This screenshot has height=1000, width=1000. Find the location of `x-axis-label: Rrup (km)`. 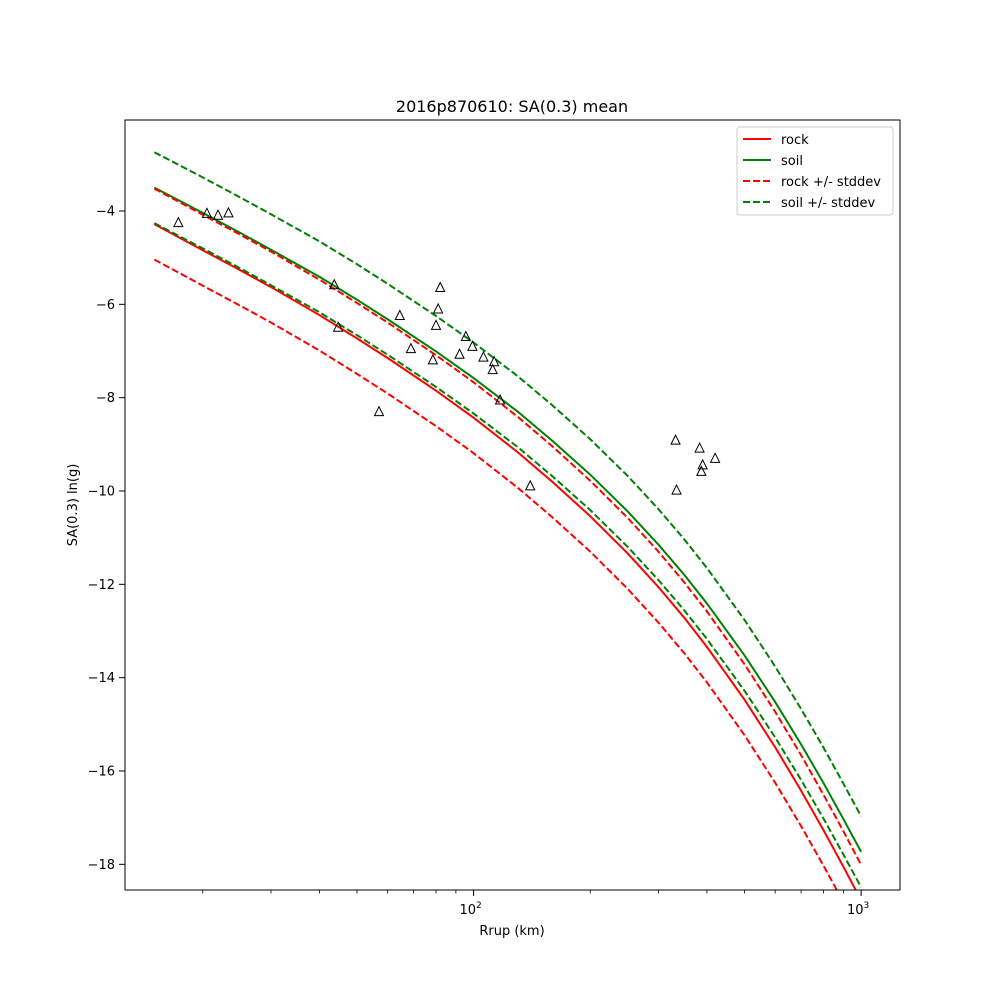

x-axis-label: Rrup (km) is located at coordinates (511, 931).